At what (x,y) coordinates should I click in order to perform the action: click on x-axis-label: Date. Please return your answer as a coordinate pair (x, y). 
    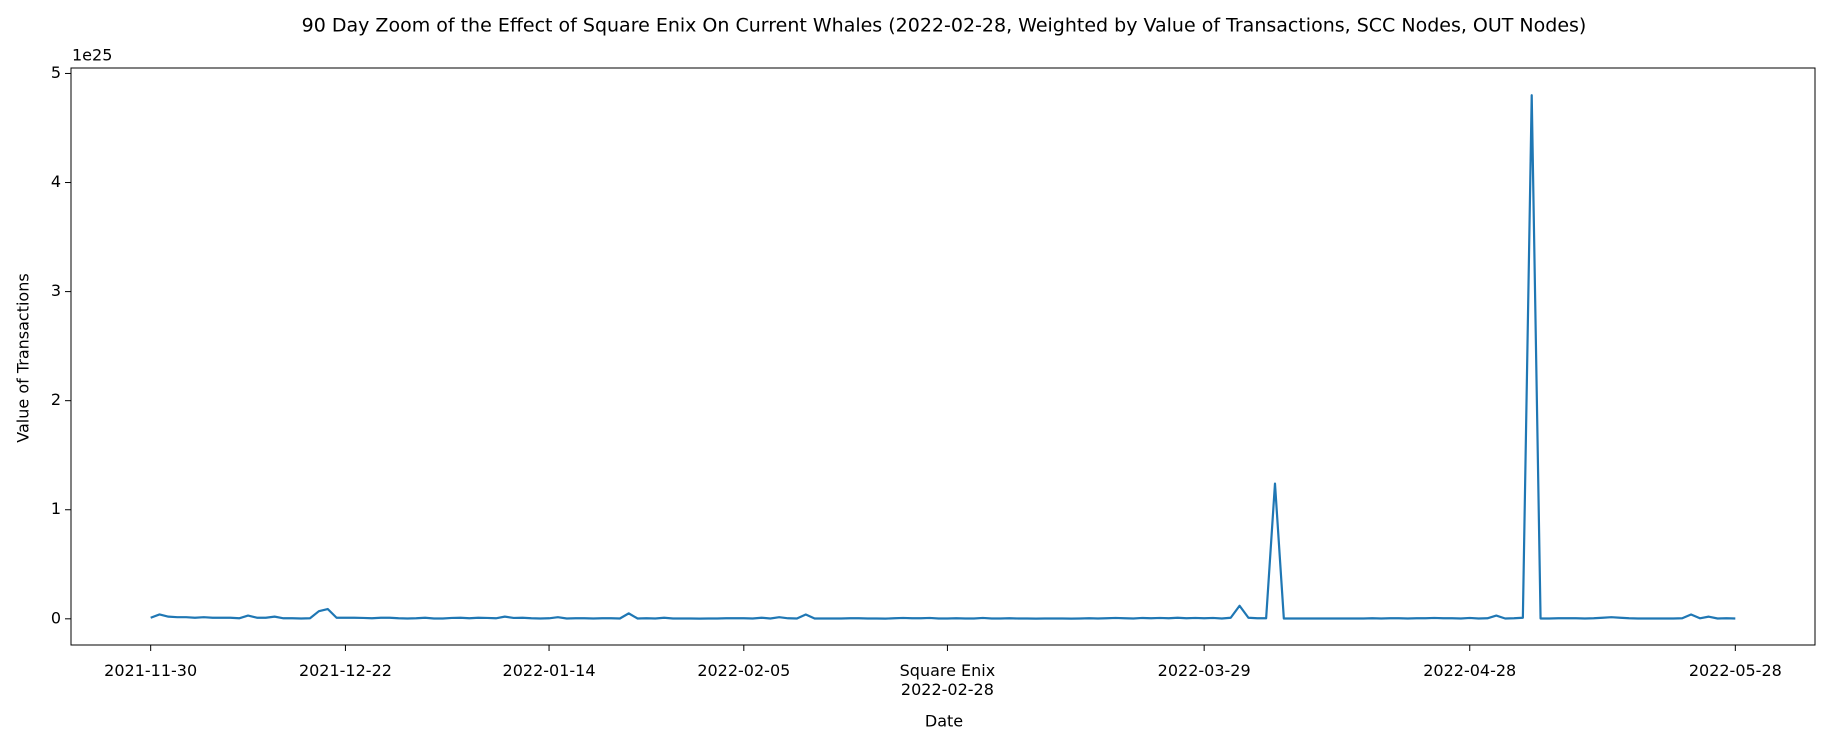
    Looking at the image, I should click on (944, 721).